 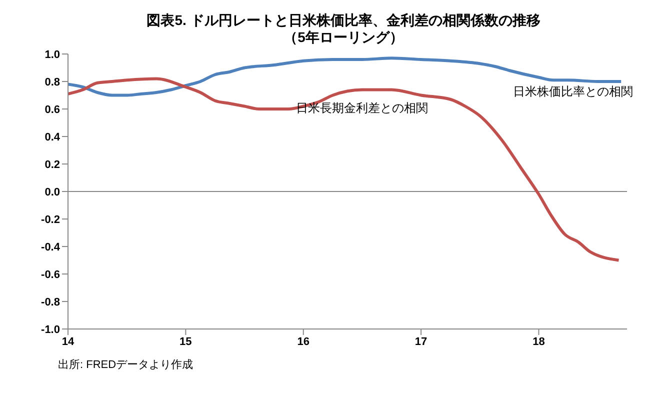 What do you see at coordinates (362, 107) in the screenshot?
I see `series-label: 日米長期金利差との相関` at bounding box center [362, 107].